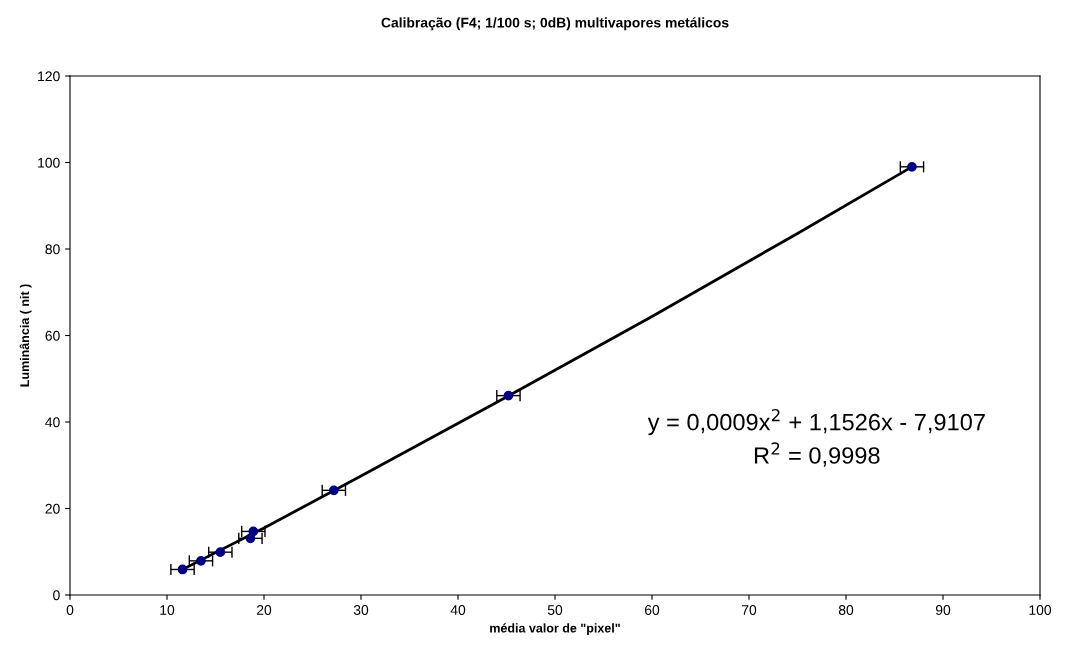 The image size is (1075, 652). I want to click on y-tick-label: 100, so click(49, 162).